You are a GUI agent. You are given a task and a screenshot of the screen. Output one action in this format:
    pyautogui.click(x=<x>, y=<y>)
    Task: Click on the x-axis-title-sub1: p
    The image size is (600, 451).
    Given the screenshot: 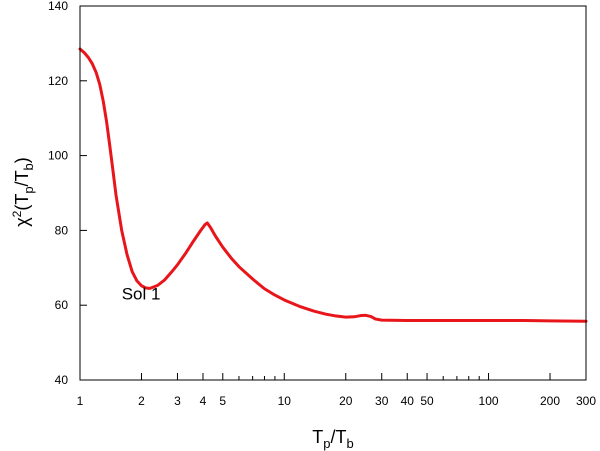 What is the action you would take?
    pyautogui.click(x=326, y=443)
    